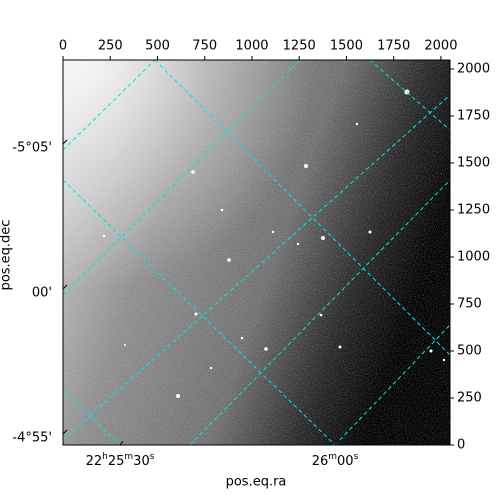 Image resolution: width=500 pixels, height=500 pixels. What do you see at coordinates (63, 46) in the screenshot?
I see `x-tick-label: 0` at bounding box center [63, 46].